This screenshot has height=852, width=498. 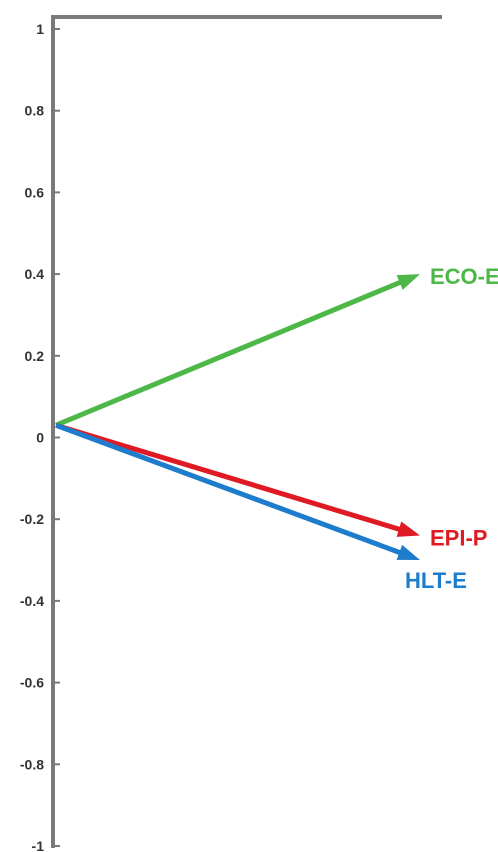 What do you see at coordinates (32, 601) in the screenshot?
I see `y-tick-label: -0.4` at bounding box center [32, 601].